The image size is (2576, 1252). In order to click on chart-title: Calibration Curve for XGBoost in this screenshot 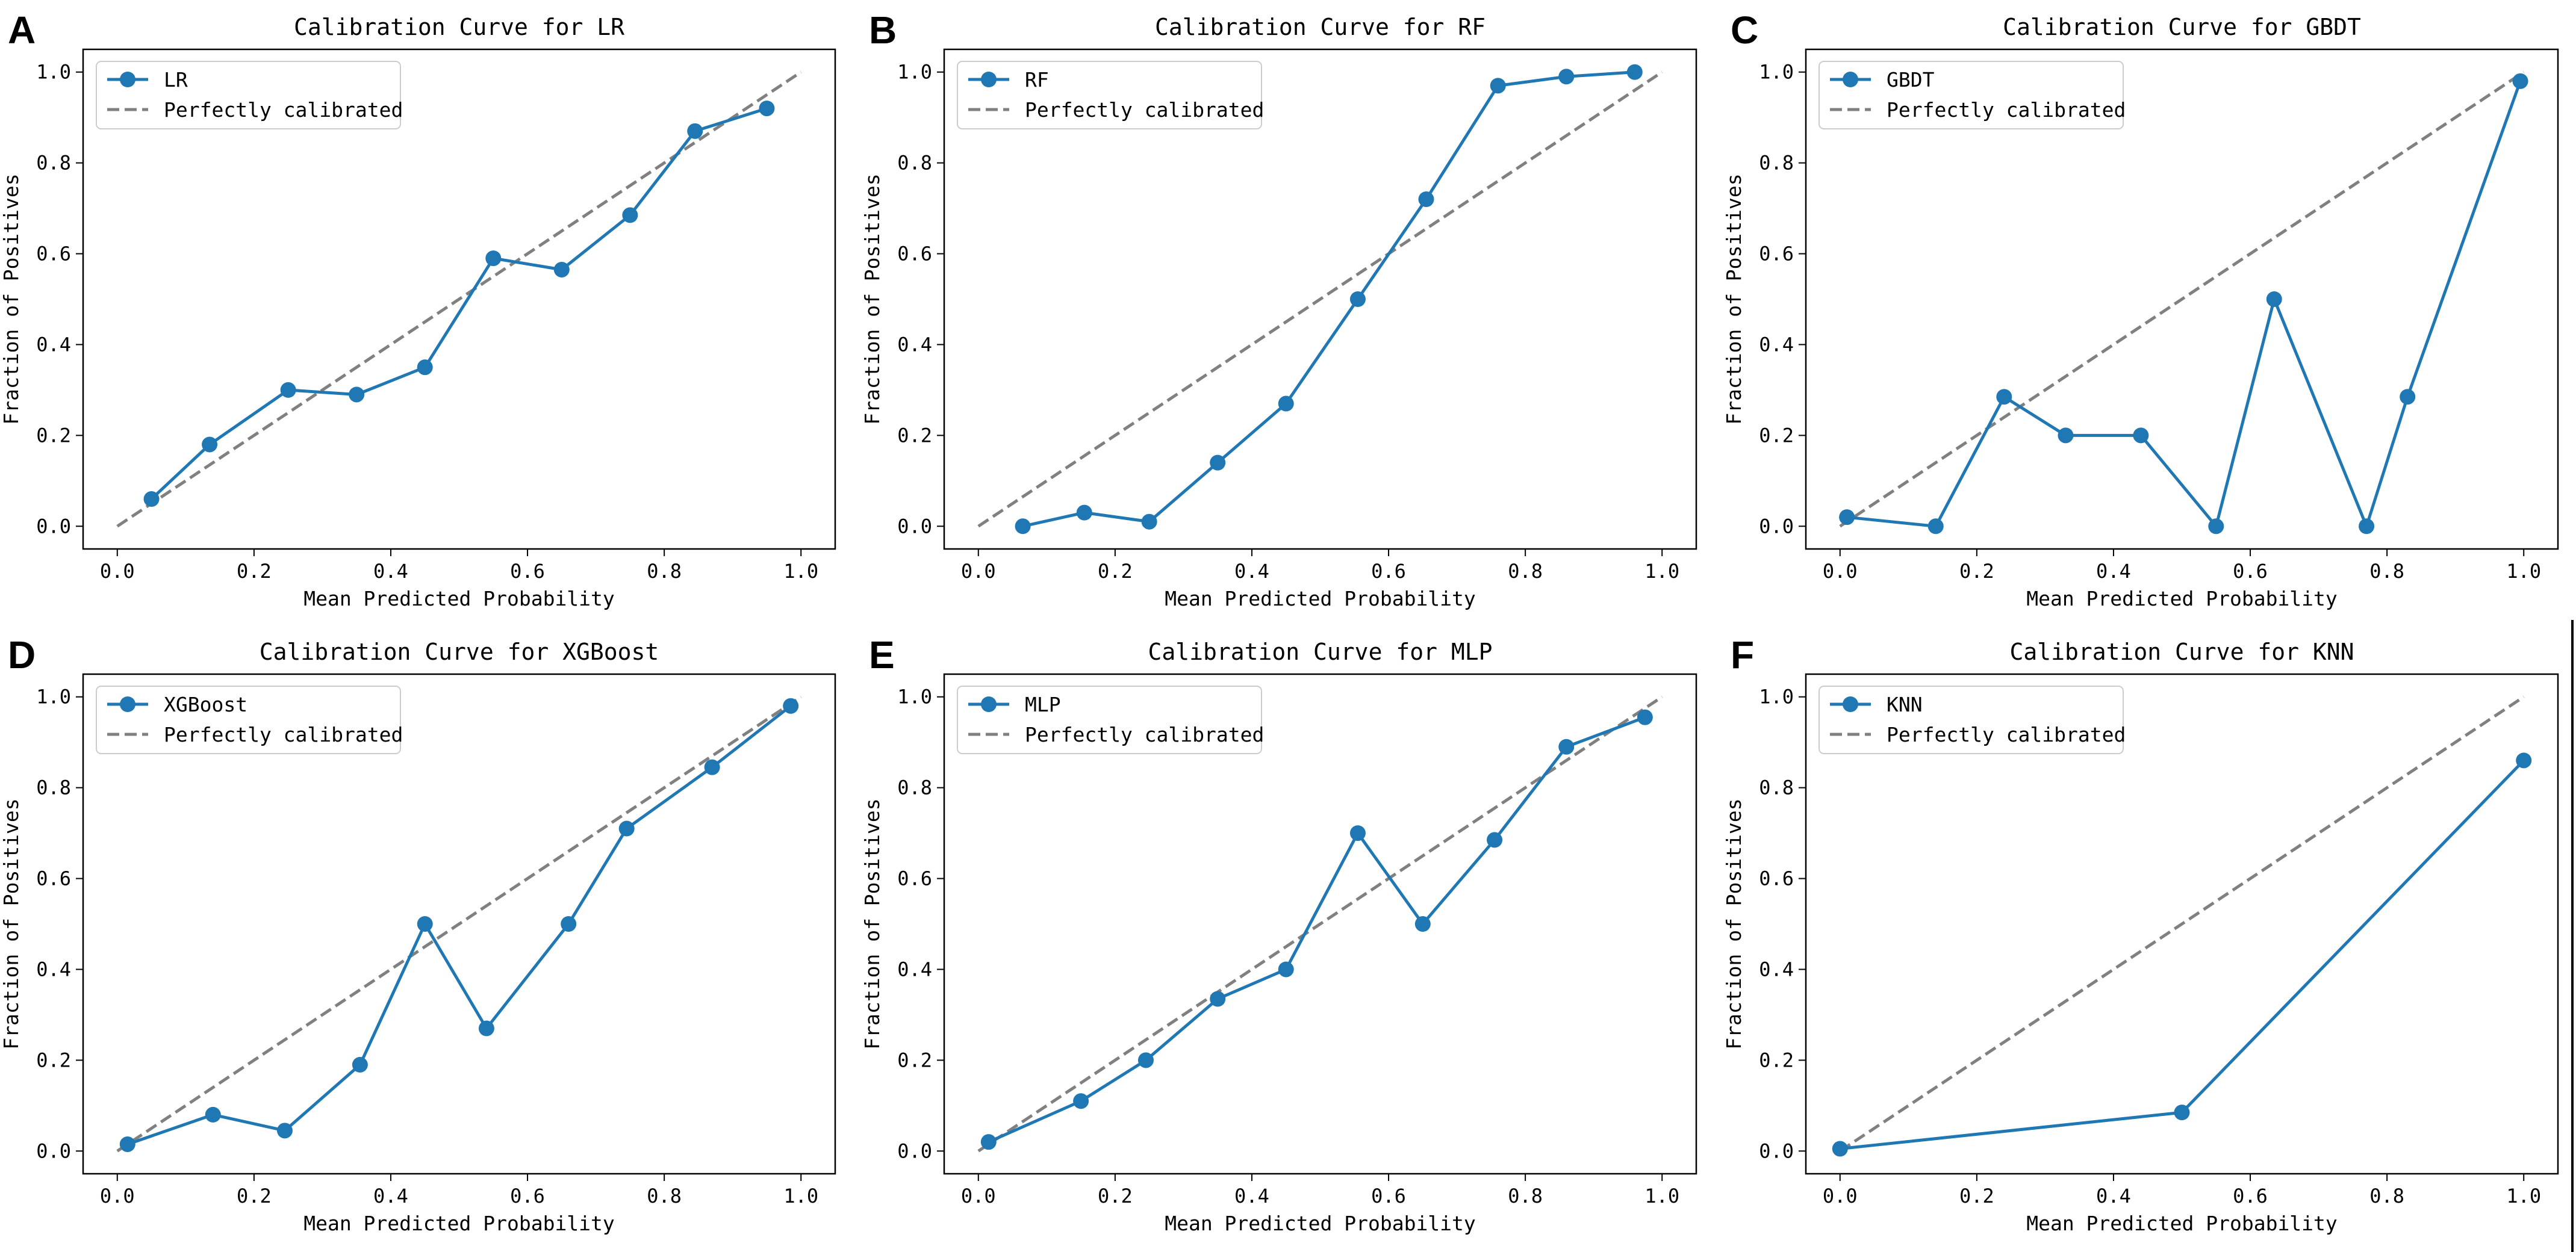, I will do `click(460, 652)`.